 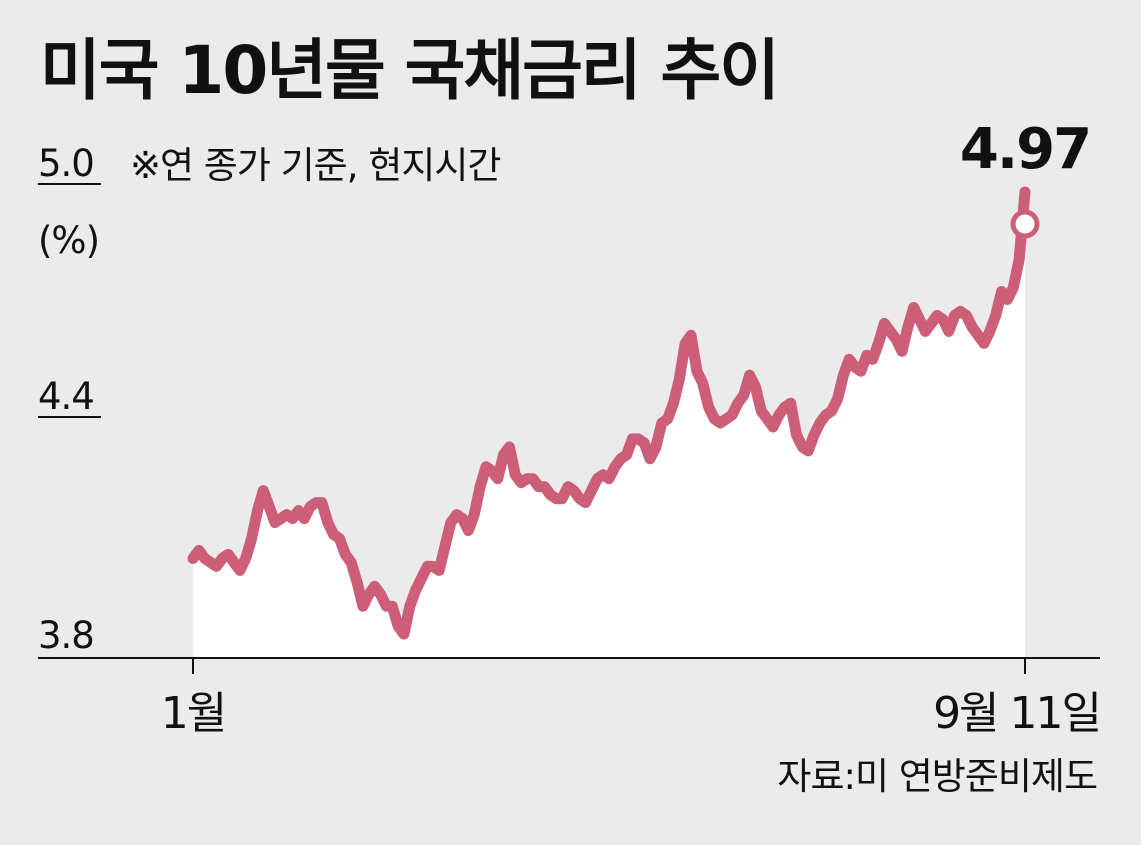 What do you see at coordinates (69, 240) in the screenshot?
I see `y-axis-unit: (%)` at bounding box center [69, 240].